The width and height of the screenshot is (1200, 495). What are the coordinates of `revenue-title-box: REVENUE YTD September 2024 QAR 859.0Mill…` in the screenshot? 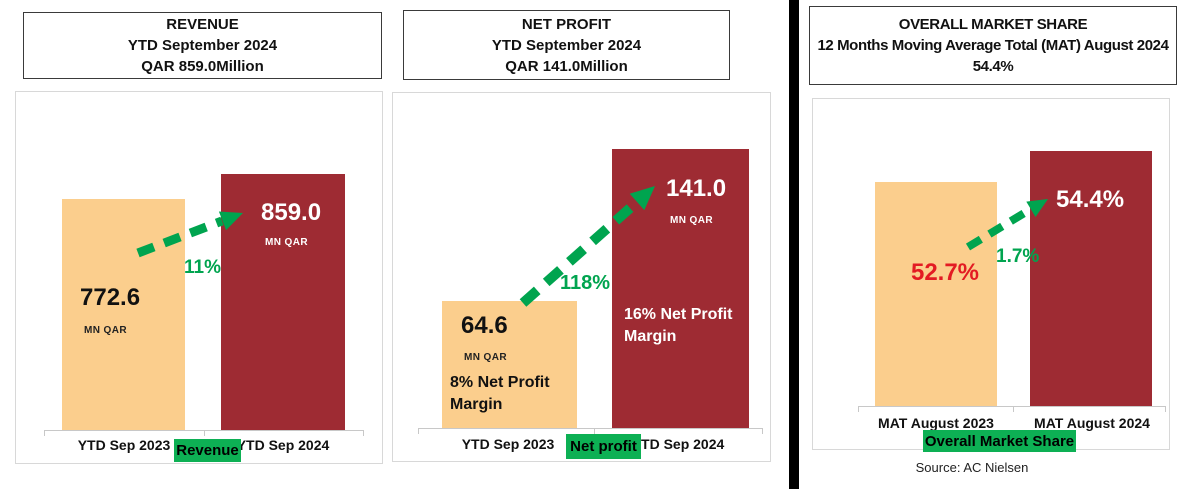 It's located at (202, 45).